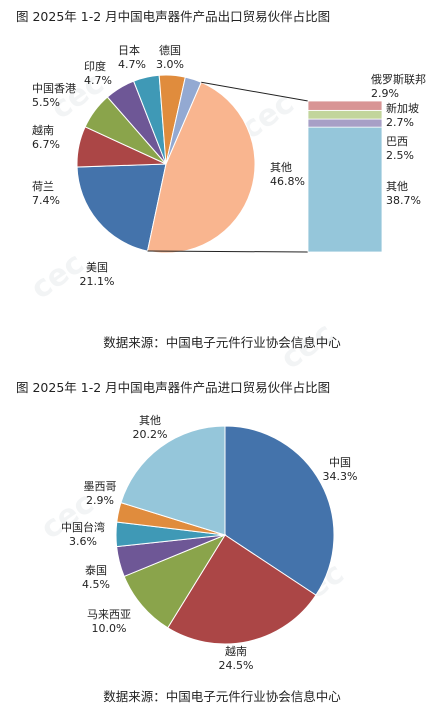 Image resolution: width=444 pixels, height=707 pixels. I want to click on breakdown-segment-2-value-label: 2.7%, so click(400, 122).